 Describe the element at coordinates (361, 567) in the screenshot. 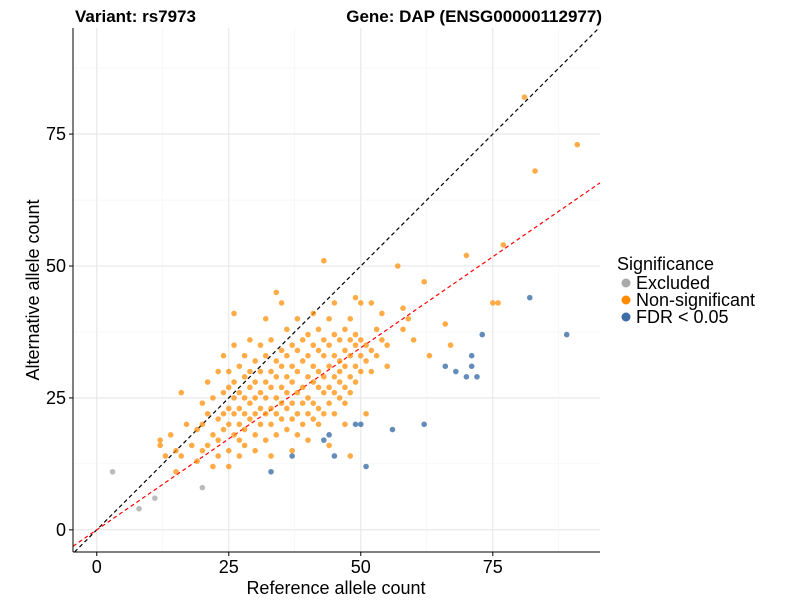

I see `x-tick-label: 50` at that location.